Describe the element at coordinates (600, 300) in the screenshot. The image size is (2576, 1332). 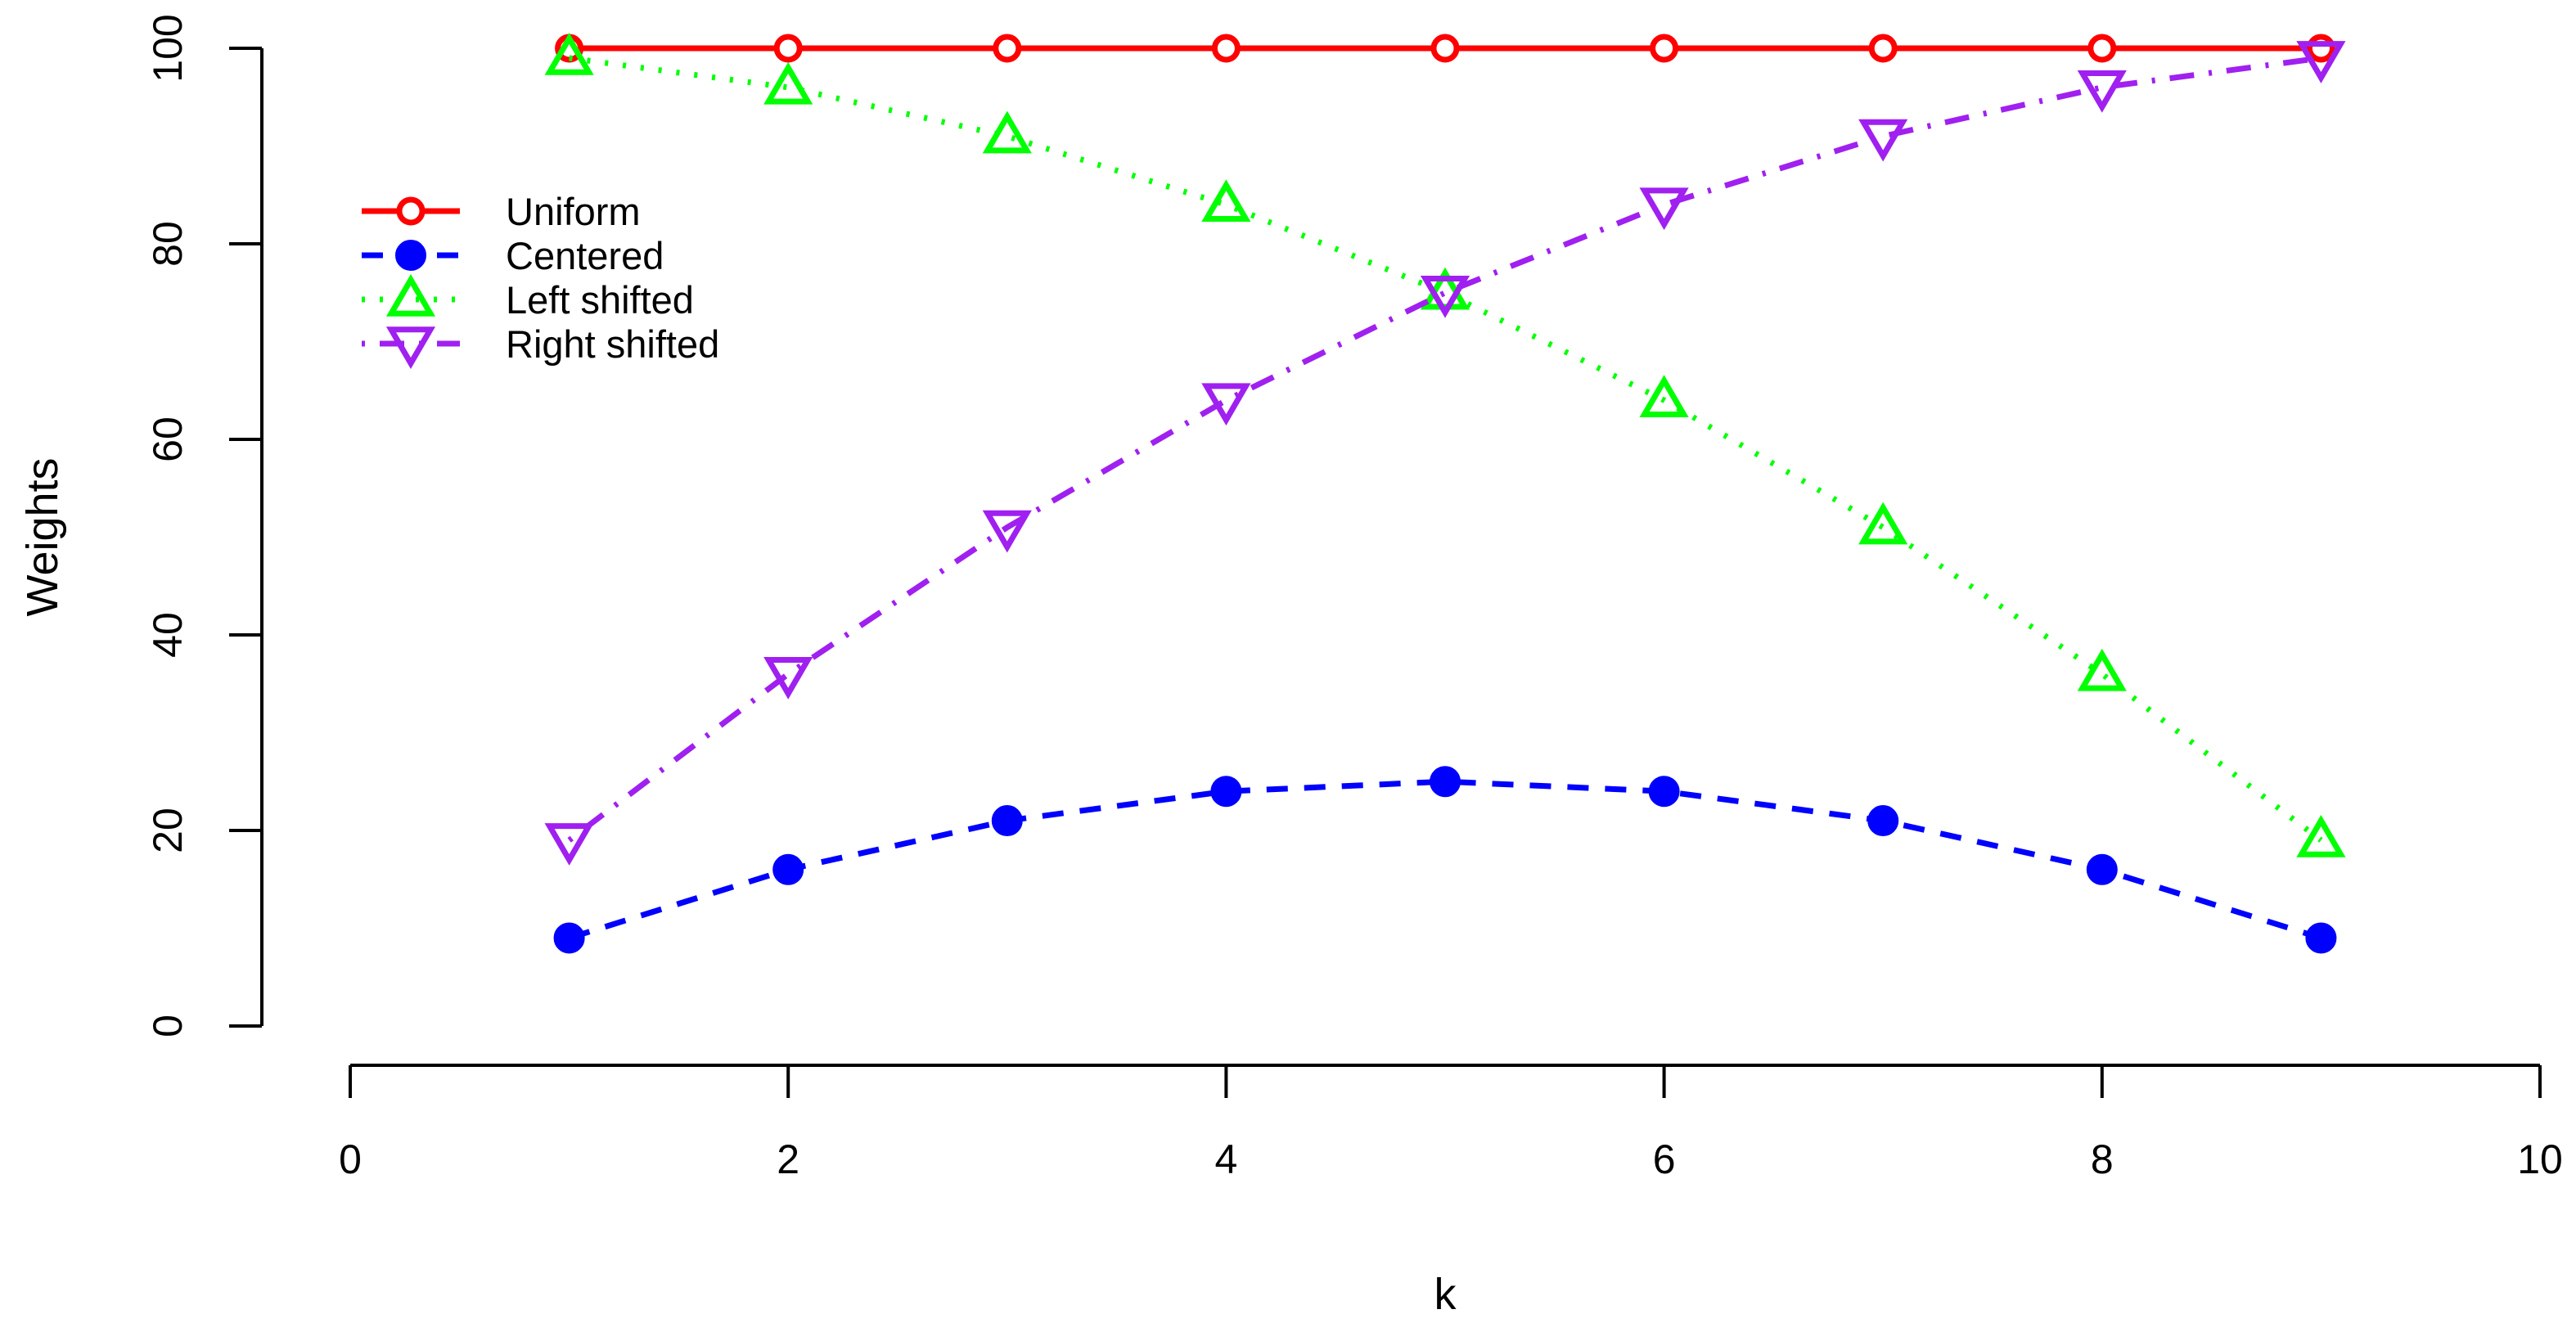
I see `legend-label: Left shifted` at that location.